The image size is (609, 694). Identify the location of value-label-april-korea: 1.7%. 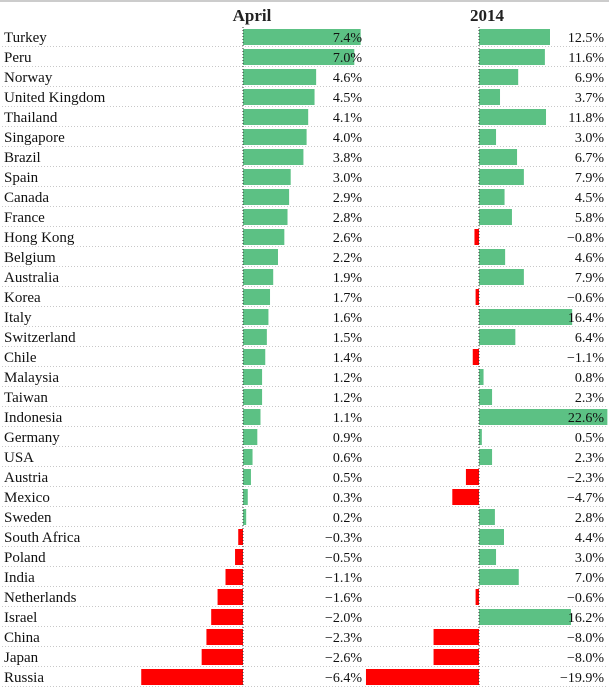
(348, 298).